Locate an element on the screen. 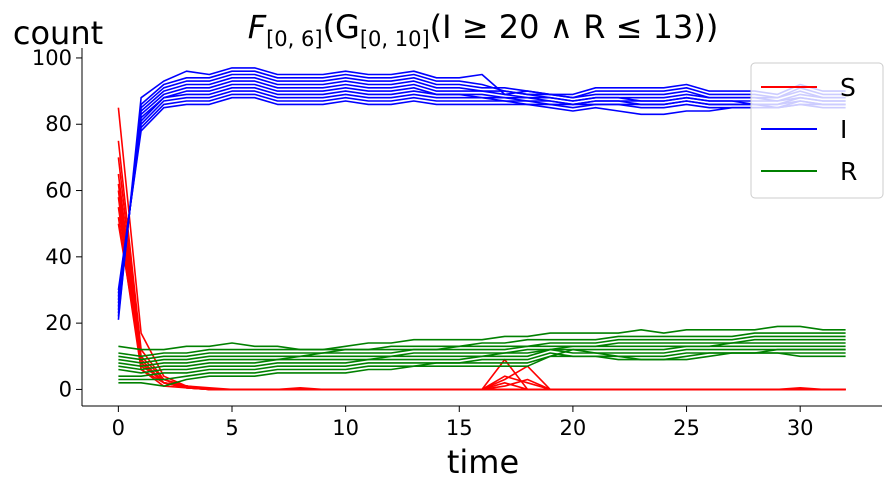 The height and width of the screenshot is (489, 893). legend-label-r: R is located at coordinates (848, 171).